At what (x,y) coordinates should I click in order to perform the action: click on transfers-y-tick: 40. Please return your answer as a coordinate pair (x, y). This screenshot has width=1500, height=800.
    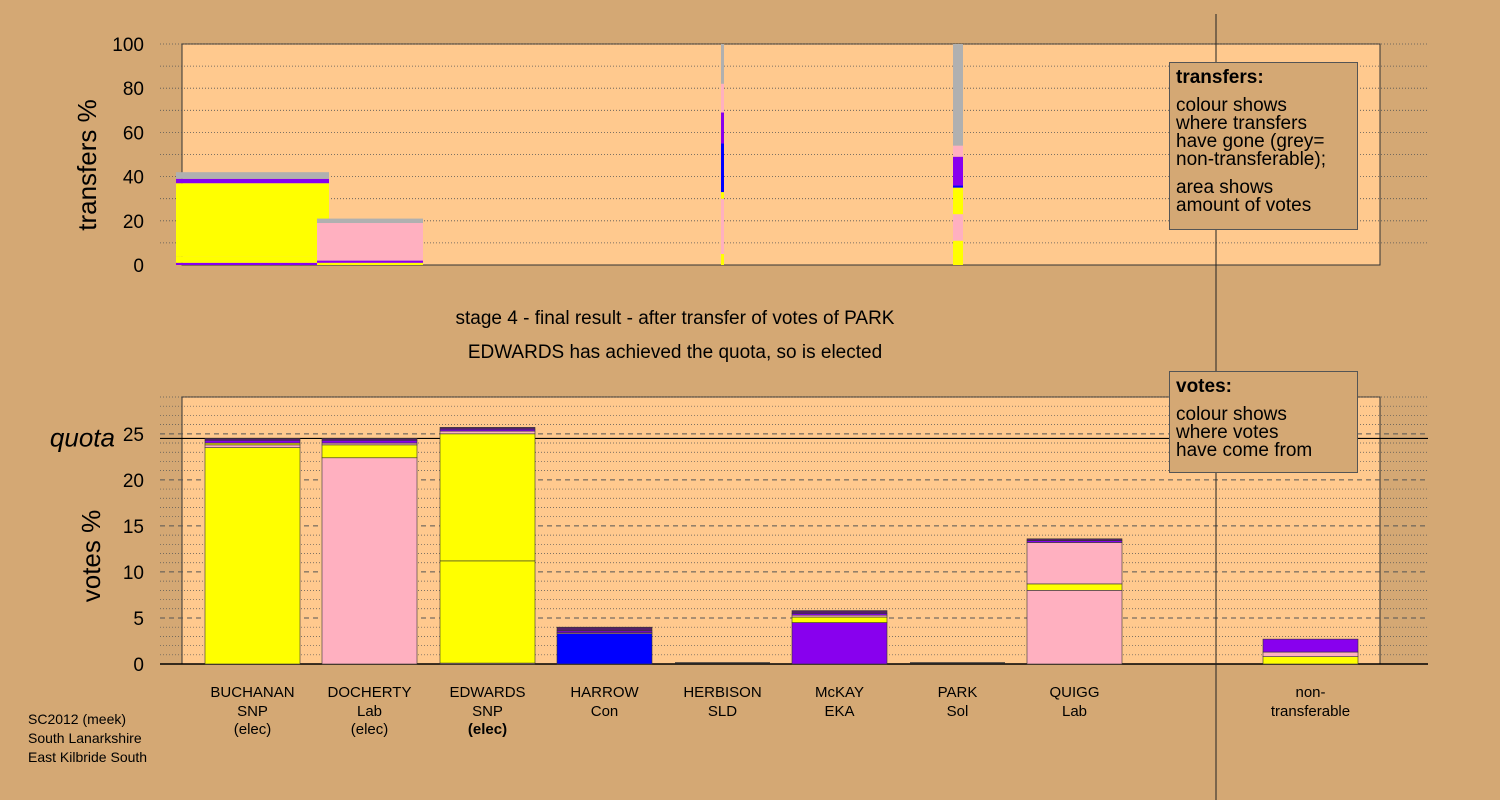
    Looking at the image, I should click on (133, 178).